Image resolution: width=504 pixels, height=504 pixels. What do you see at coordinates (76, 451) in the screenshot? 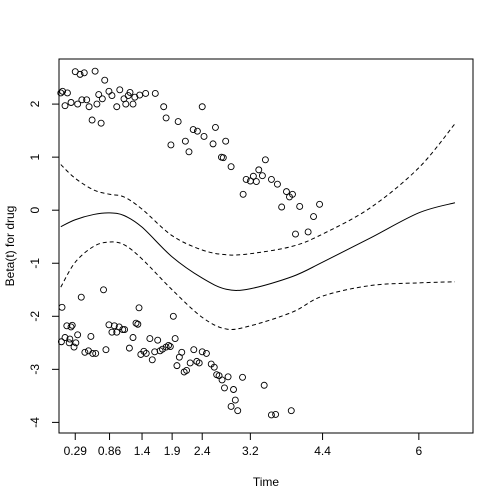
I see `x-tick-label: 0.29` at bounding box center [76, 451].